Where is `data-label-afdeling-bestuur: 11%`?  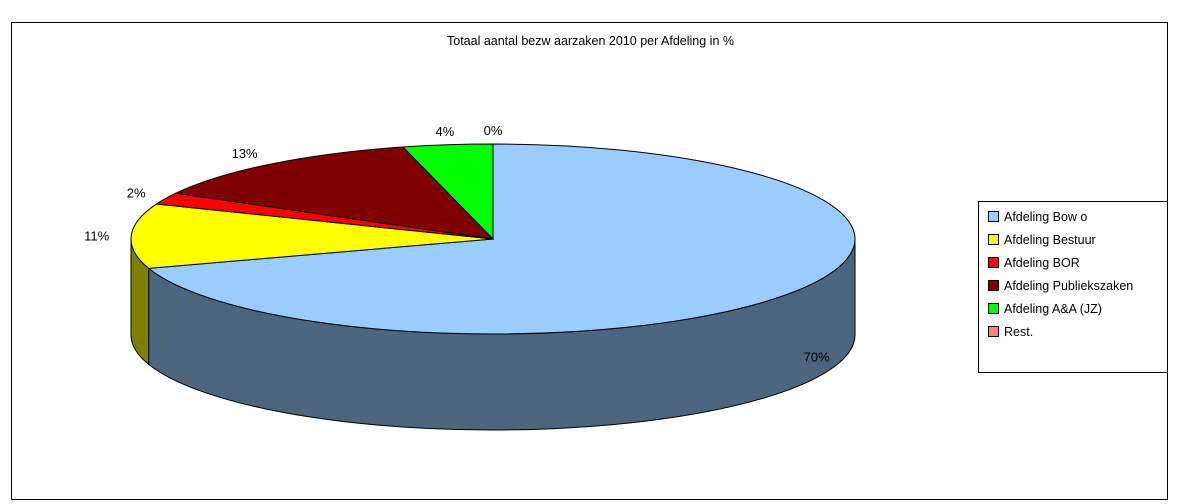 data-label-afdeling-bestuur: 11% is located at coordinates (96, 236).